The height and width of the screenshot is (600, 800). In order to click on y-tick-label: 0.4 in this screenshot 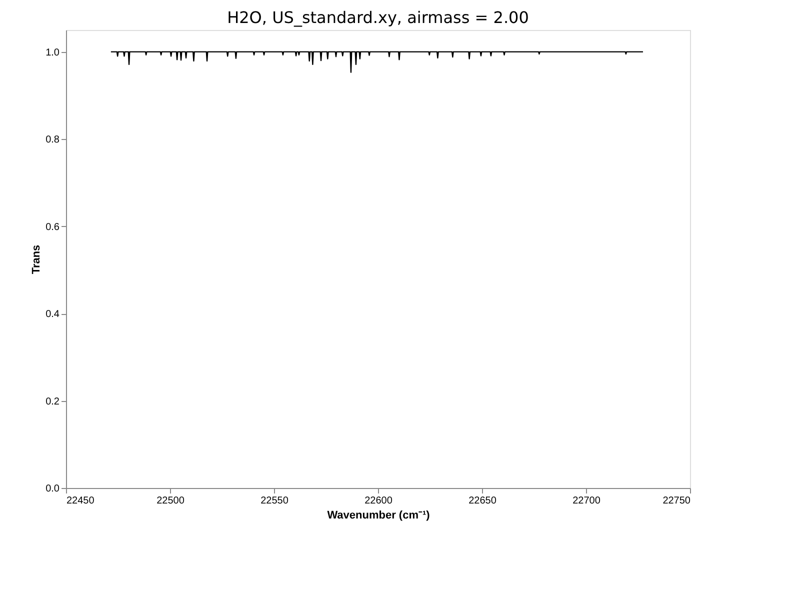, I will do `click(53, 314)`.